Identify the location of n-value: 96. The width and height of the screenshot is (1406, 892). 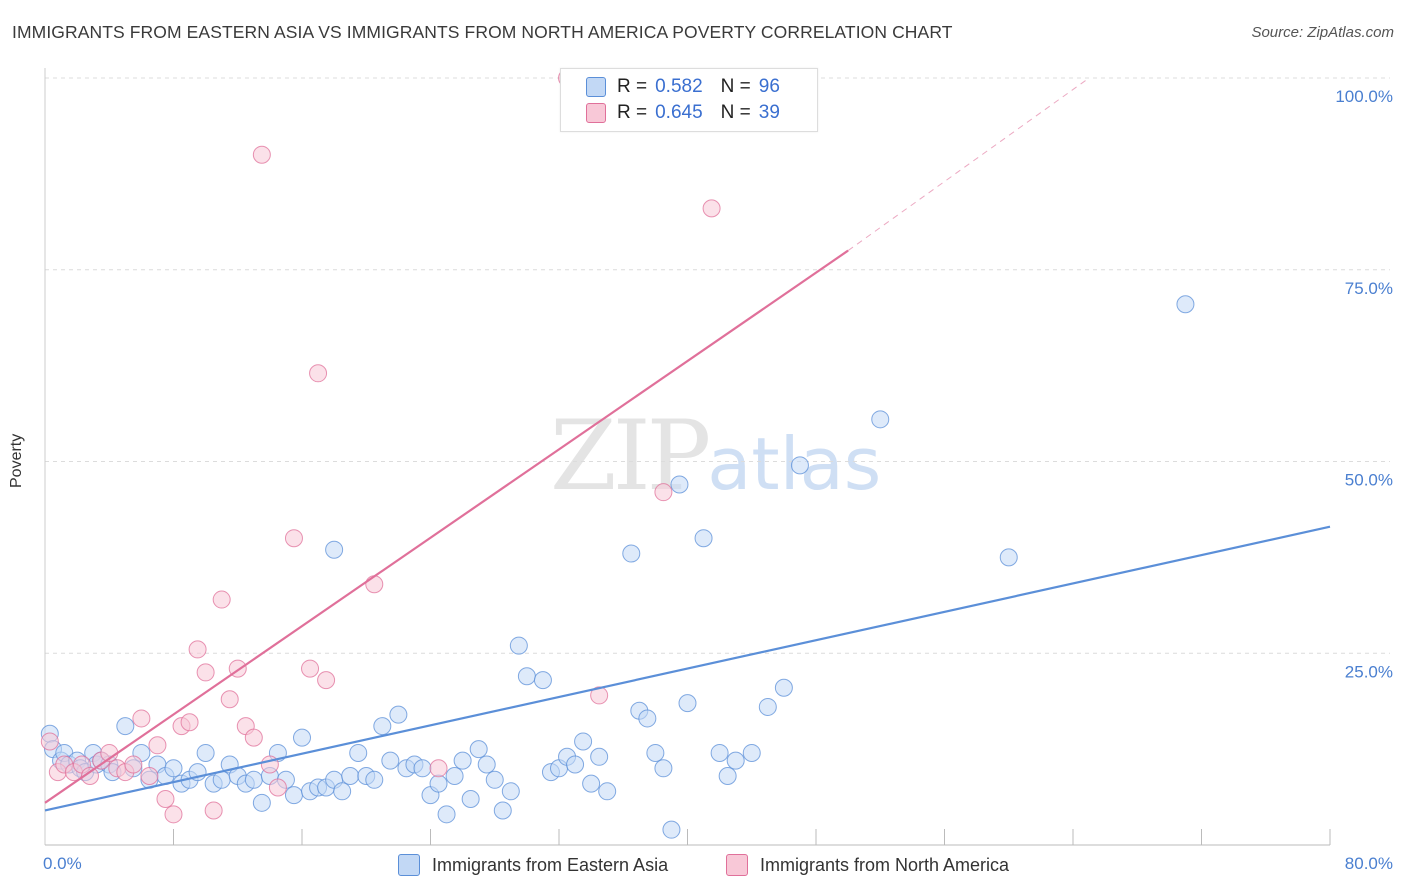
(769, 86).